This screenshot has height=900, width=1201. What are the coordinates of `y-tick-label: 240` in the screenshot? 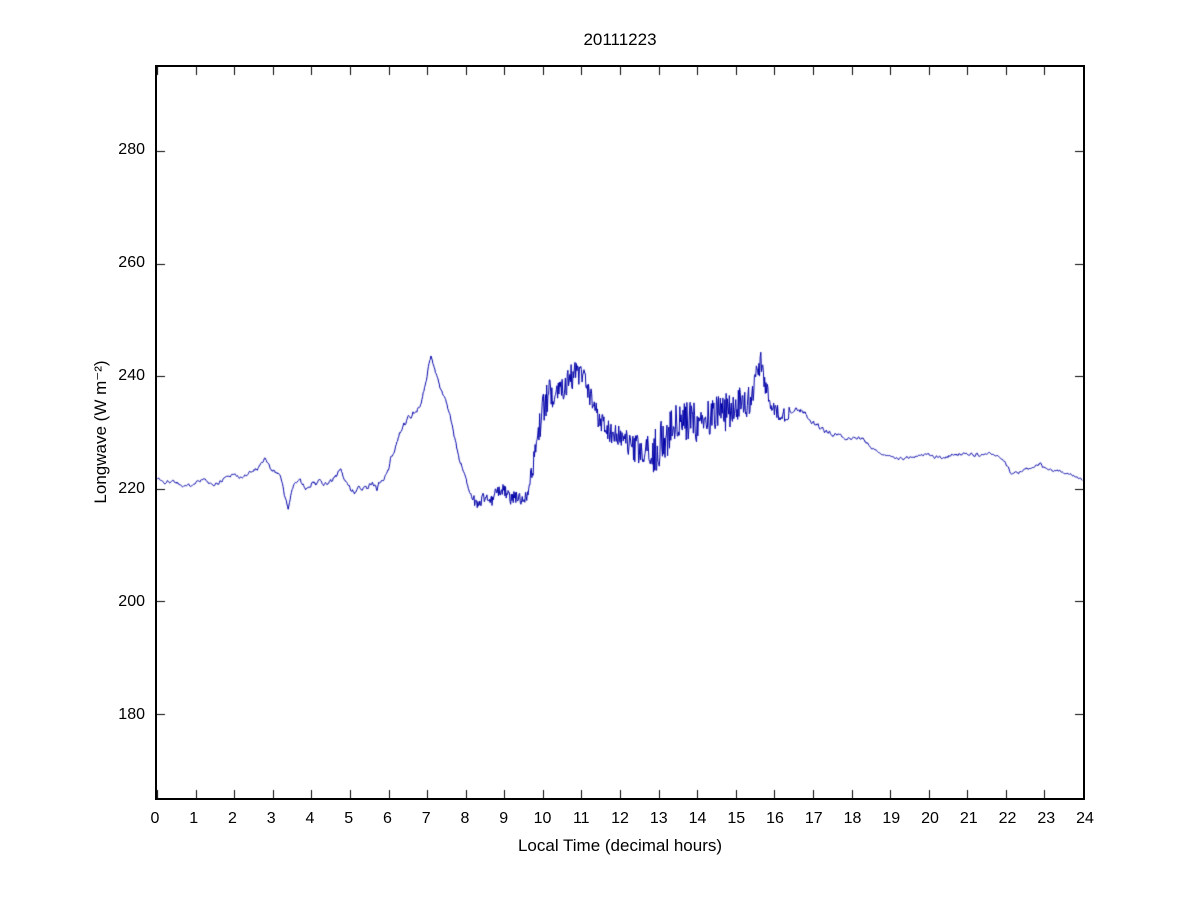 It's located at (131, 375).